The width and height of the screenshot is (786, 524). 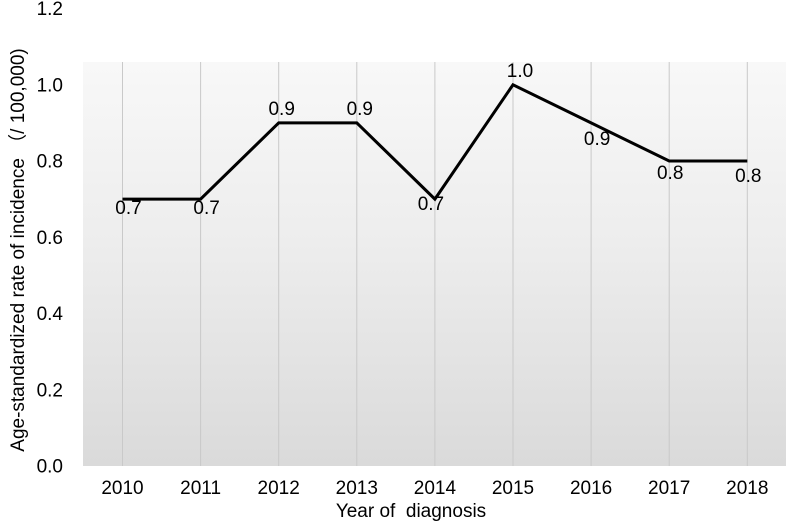 I want to click on x-tick-2012: 2012, so click(x=279, y=488).